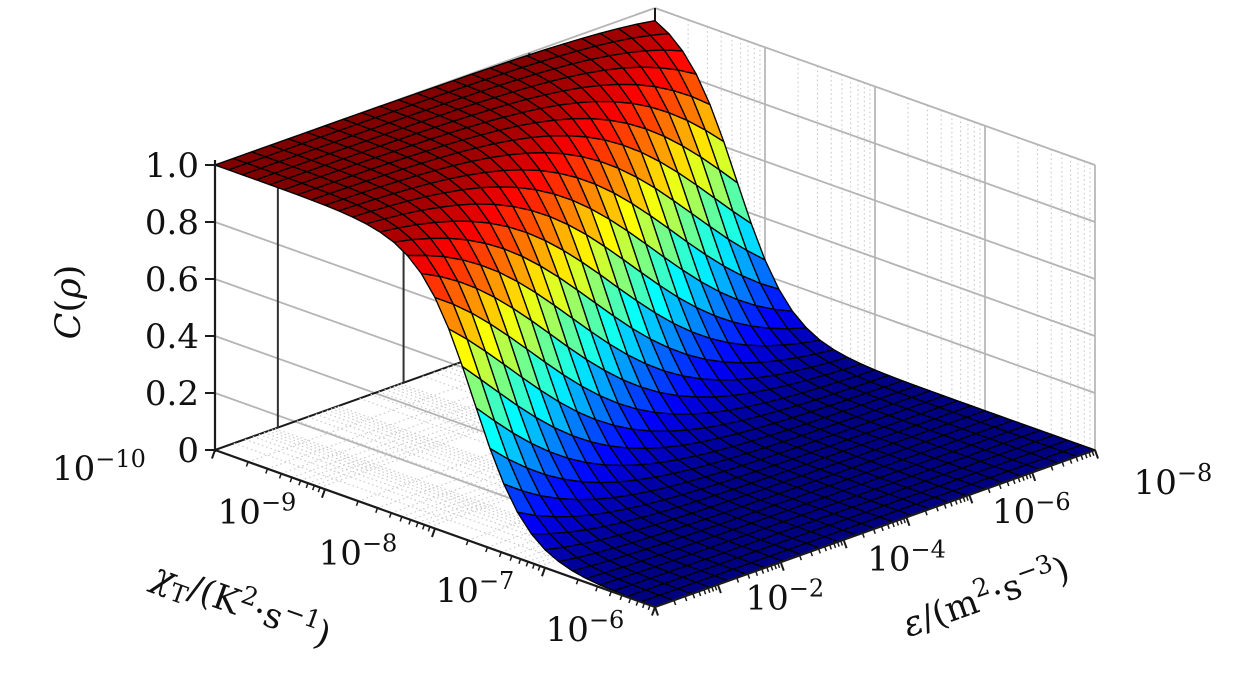 Image resolution: width=1260 pixels, height=675 pixels. Describe the element at coordinates (172, 280) in the screenshot. I see `svg-text: 0.6` at that location.